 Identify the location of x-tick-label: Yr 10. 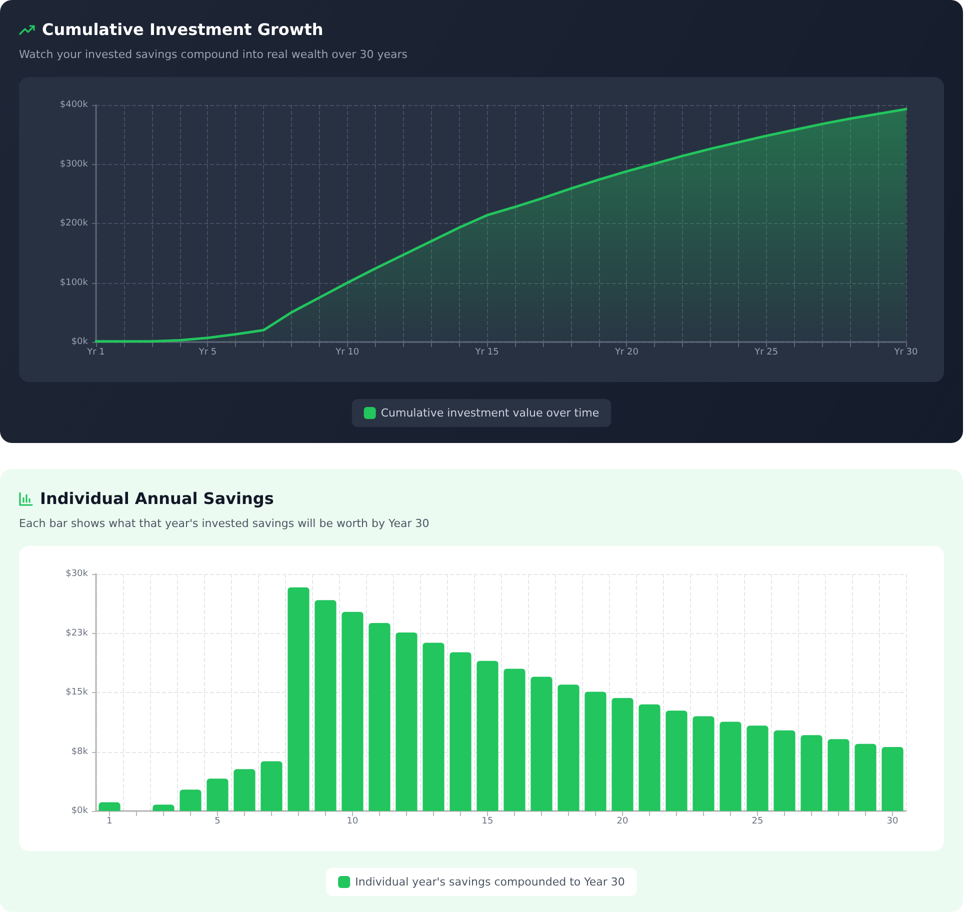
(347, 353).